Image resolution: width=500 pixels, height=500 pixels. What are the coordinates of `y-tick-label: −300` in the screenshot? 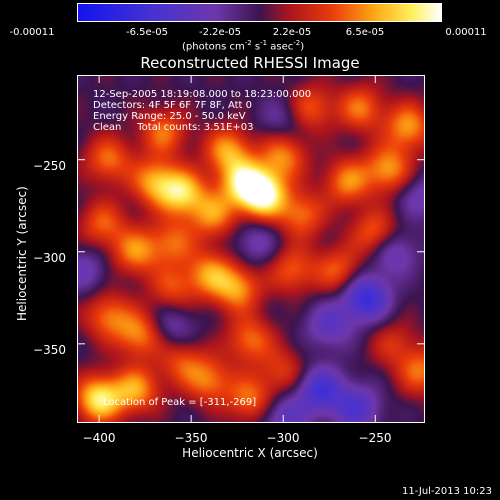 It's located at (49, 258).